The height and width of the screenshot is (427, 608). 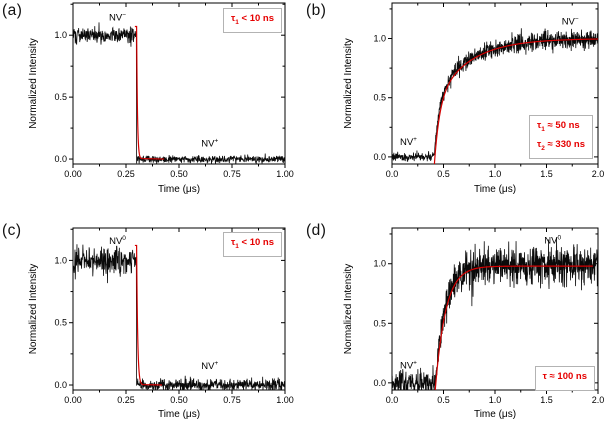 What do you see at coordinates (12, 230) in the screenshot?
I see `panel-letter-c: (c)` at bounding box center [12, 230].